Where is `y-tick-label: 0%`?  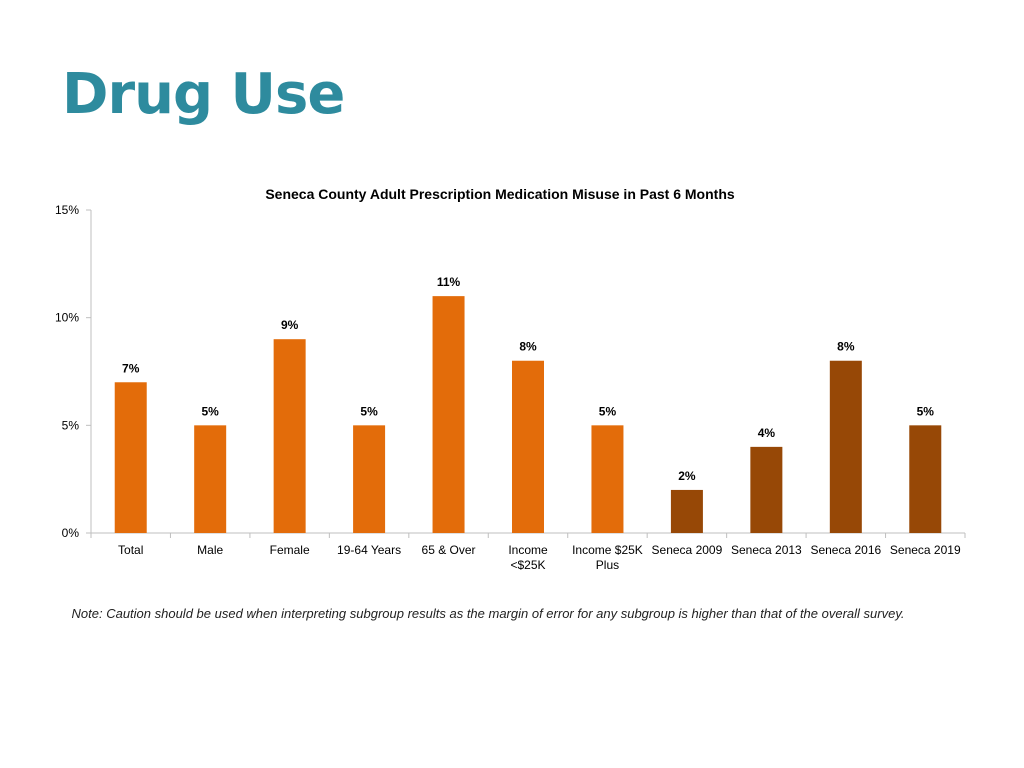 y-tick-label: 0% is located at coordinates (71, 533).